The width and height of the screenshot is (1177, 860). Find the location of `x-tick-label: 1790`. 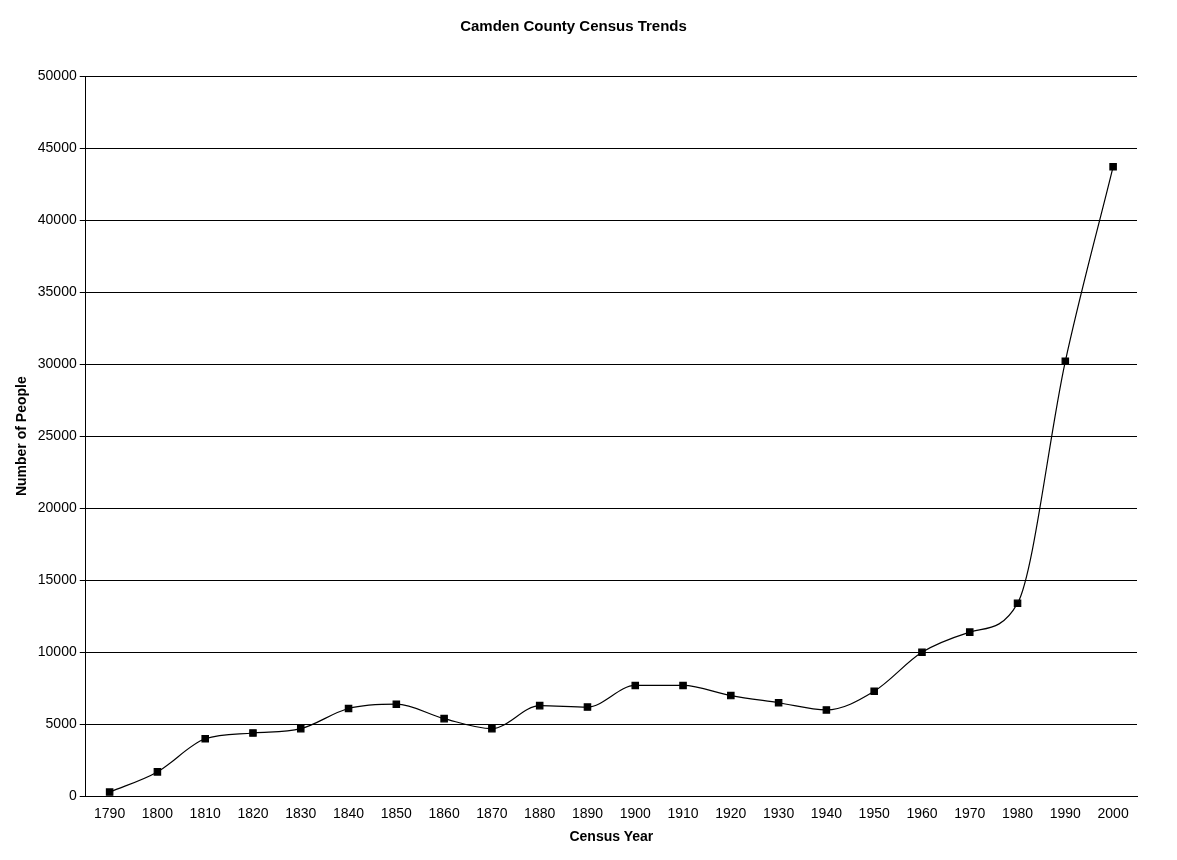

x-tick-label: 1790 is located at coordinates (110, 812).